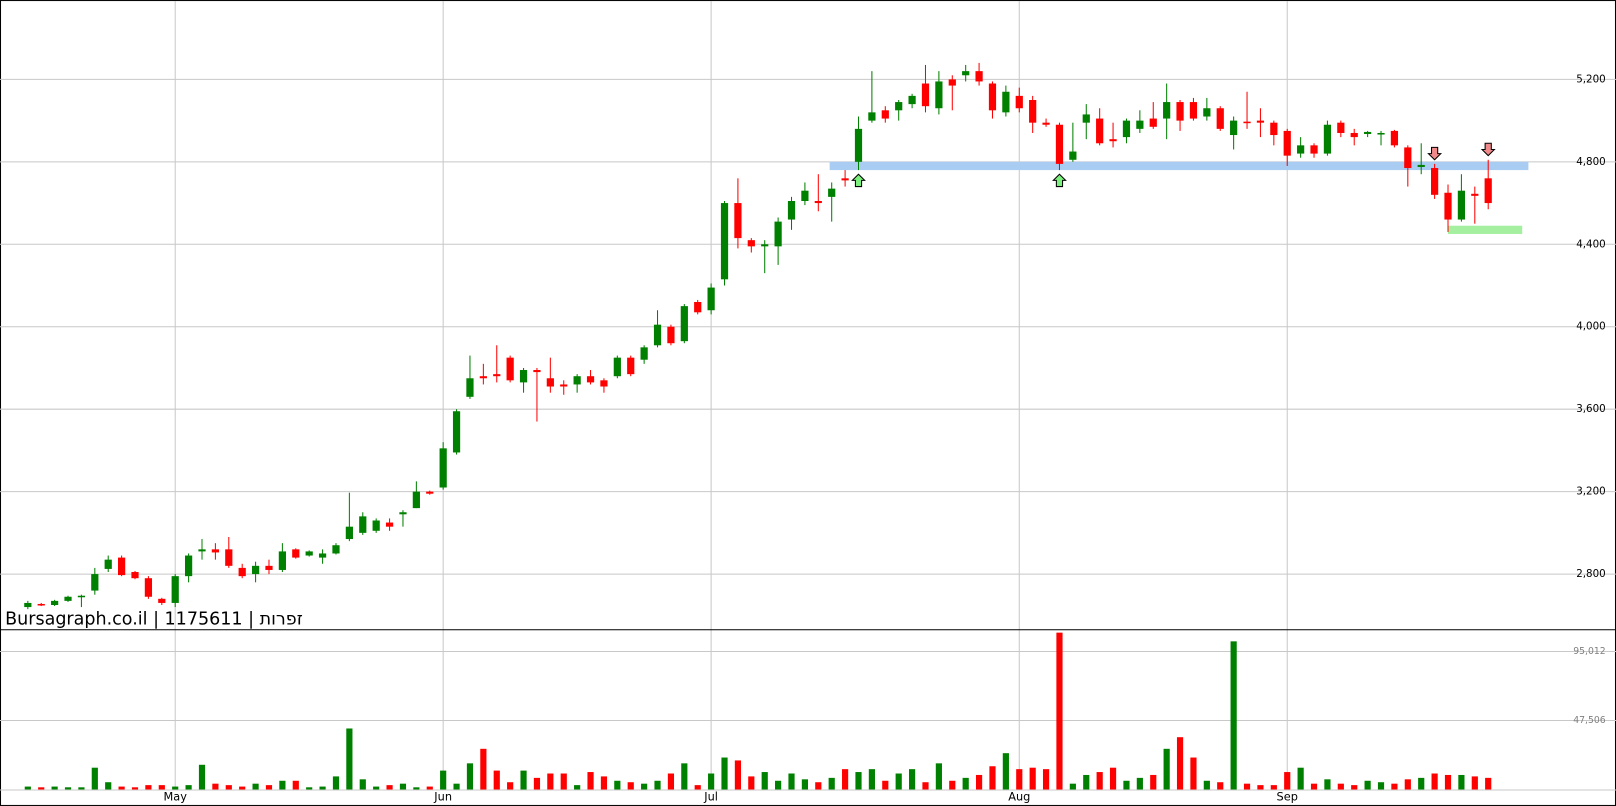  What do you see at coordinates (1287, 797) in the screenshot?
I see `x-tick-label: Sep` at bounding box center [1287, 797].